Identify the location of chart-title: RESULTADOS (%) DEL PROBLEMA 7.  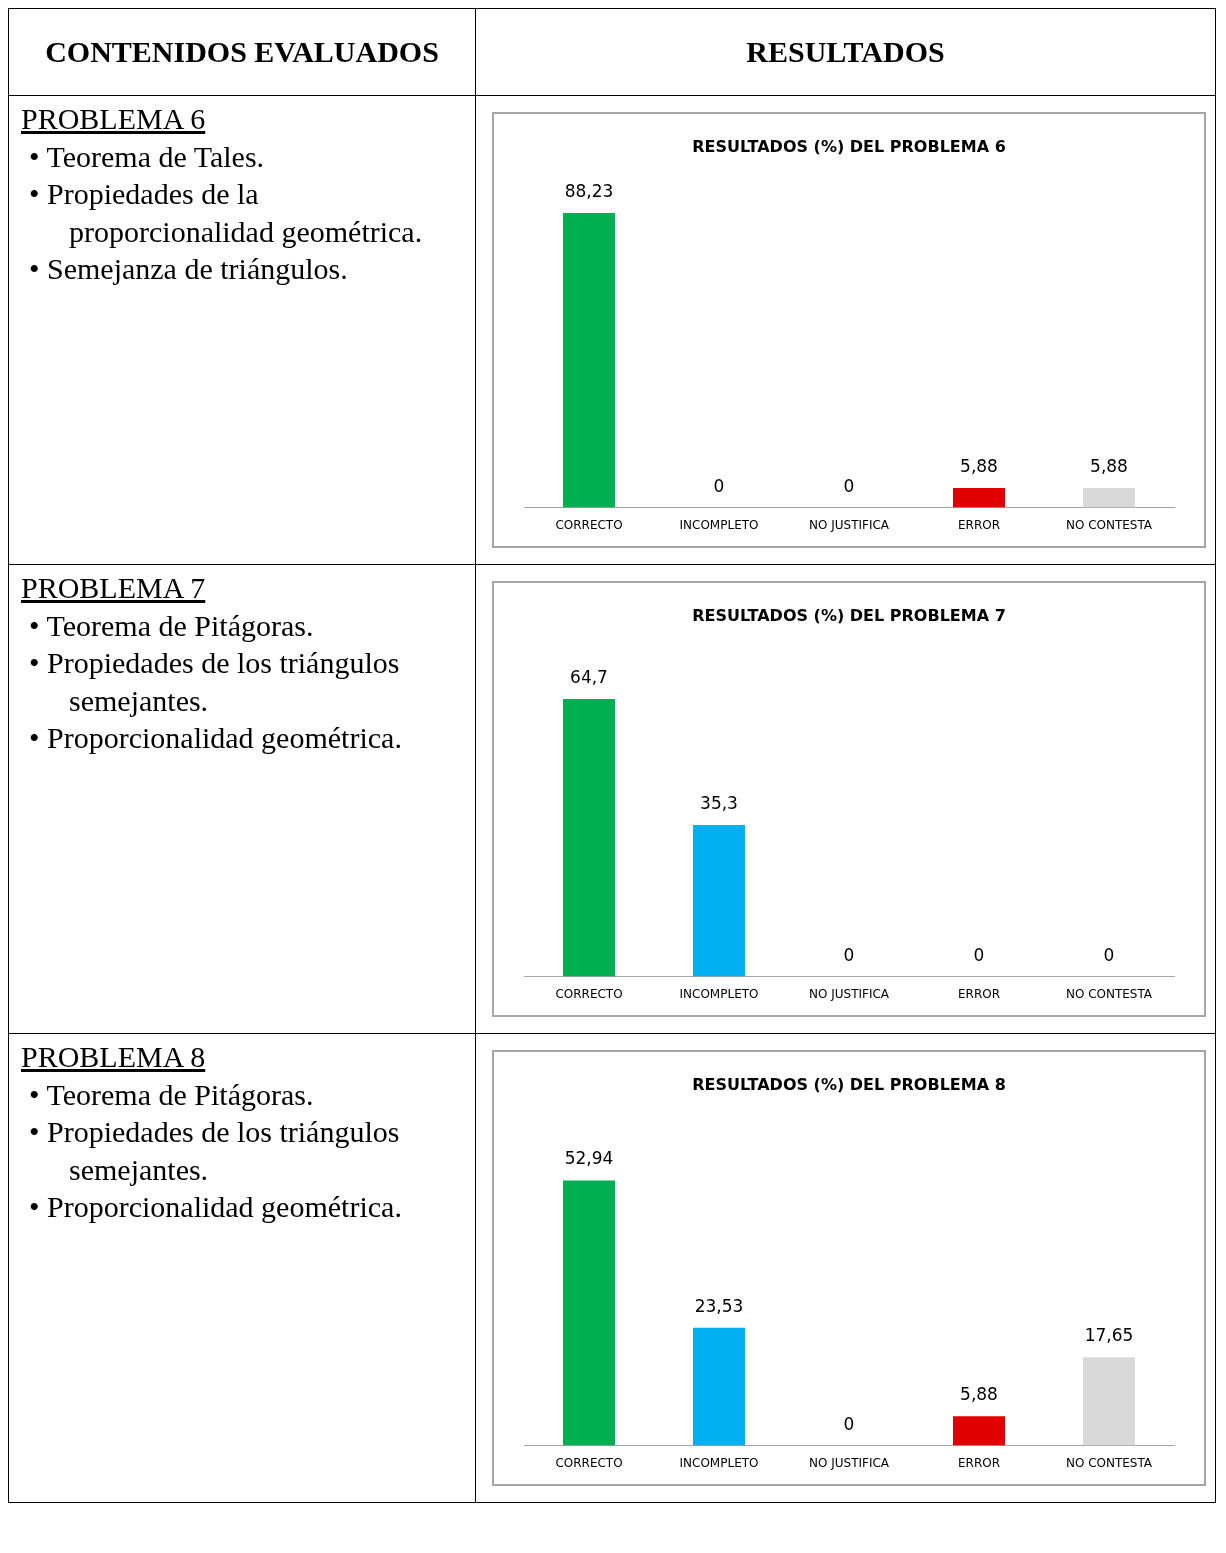
(849, 615).